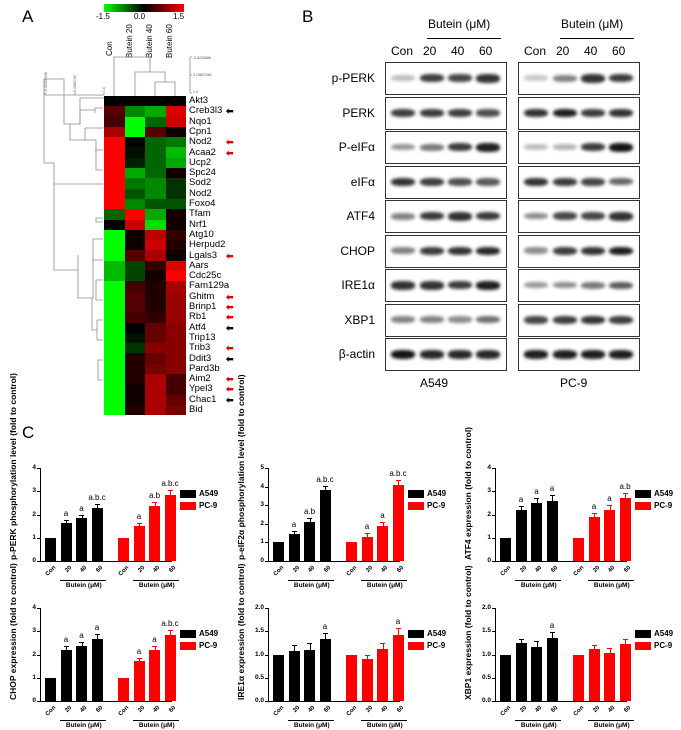 The width and height of the screenshot is (681, 730). Describe the element at coordinates (203, 399) in the screenshot. I see `gene-label: Chac1` at that location.